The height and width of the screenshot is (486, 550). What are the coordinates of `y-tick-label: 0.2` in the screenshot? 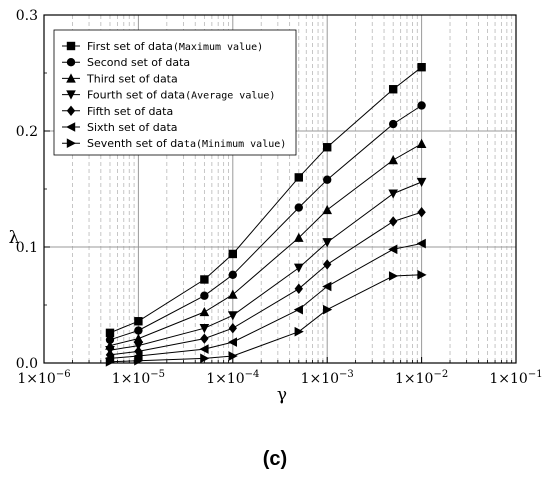 It's located at (27, 132).